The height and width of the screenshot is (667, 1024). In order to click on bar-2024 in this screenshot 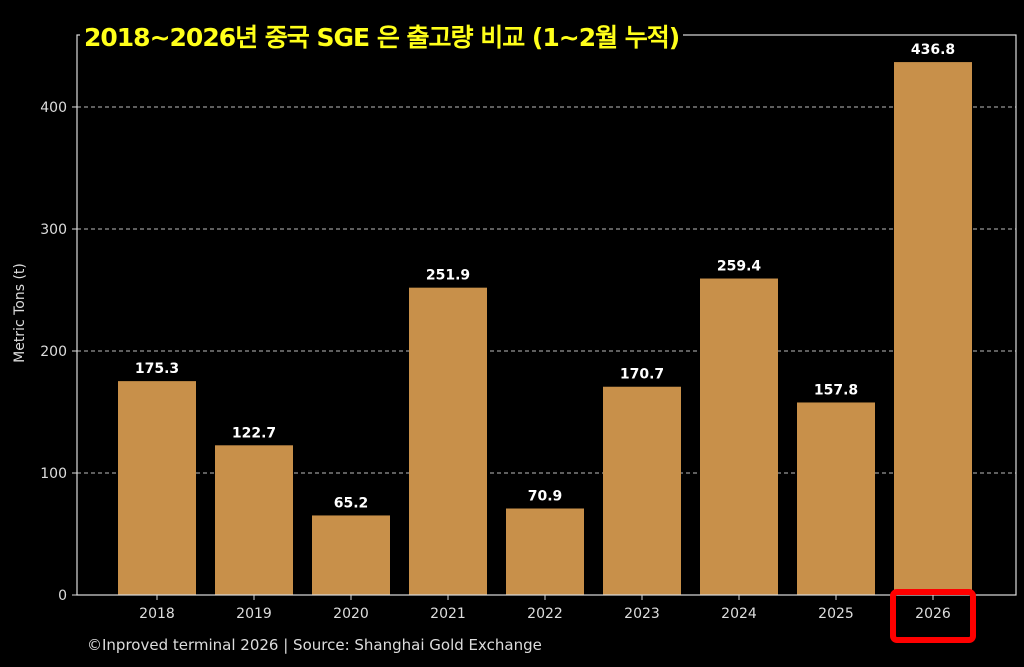, I will do `click(739, 436)`.